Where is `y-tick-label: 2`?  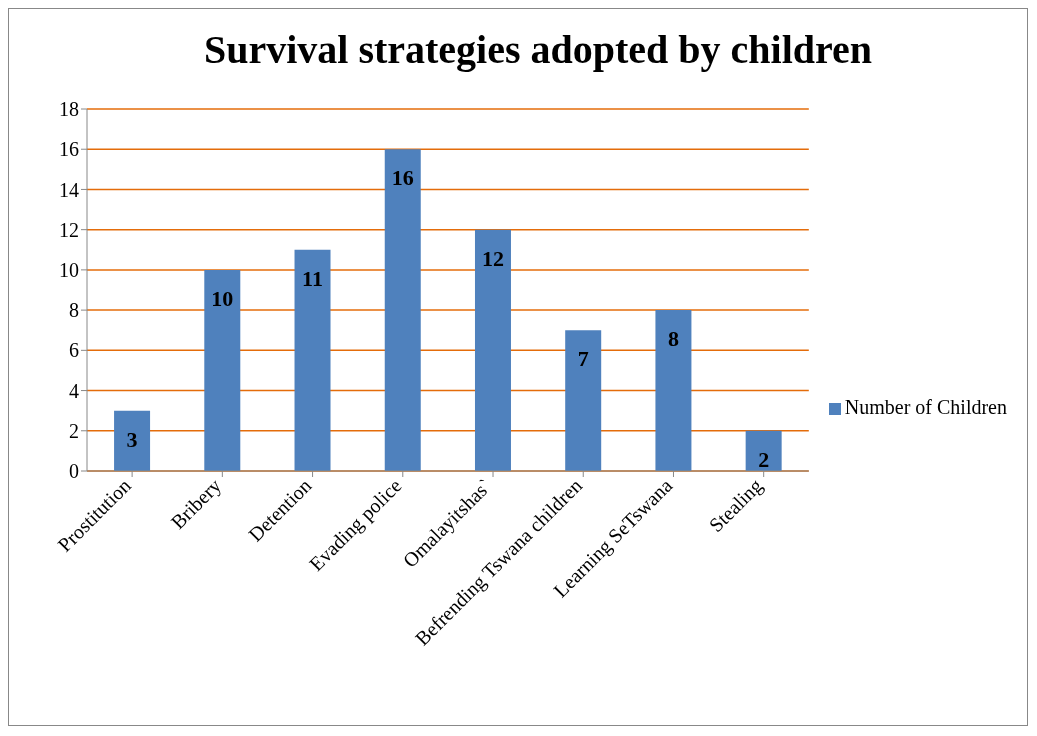 y-tick-label: 2 is located at coordinates (74, 430).